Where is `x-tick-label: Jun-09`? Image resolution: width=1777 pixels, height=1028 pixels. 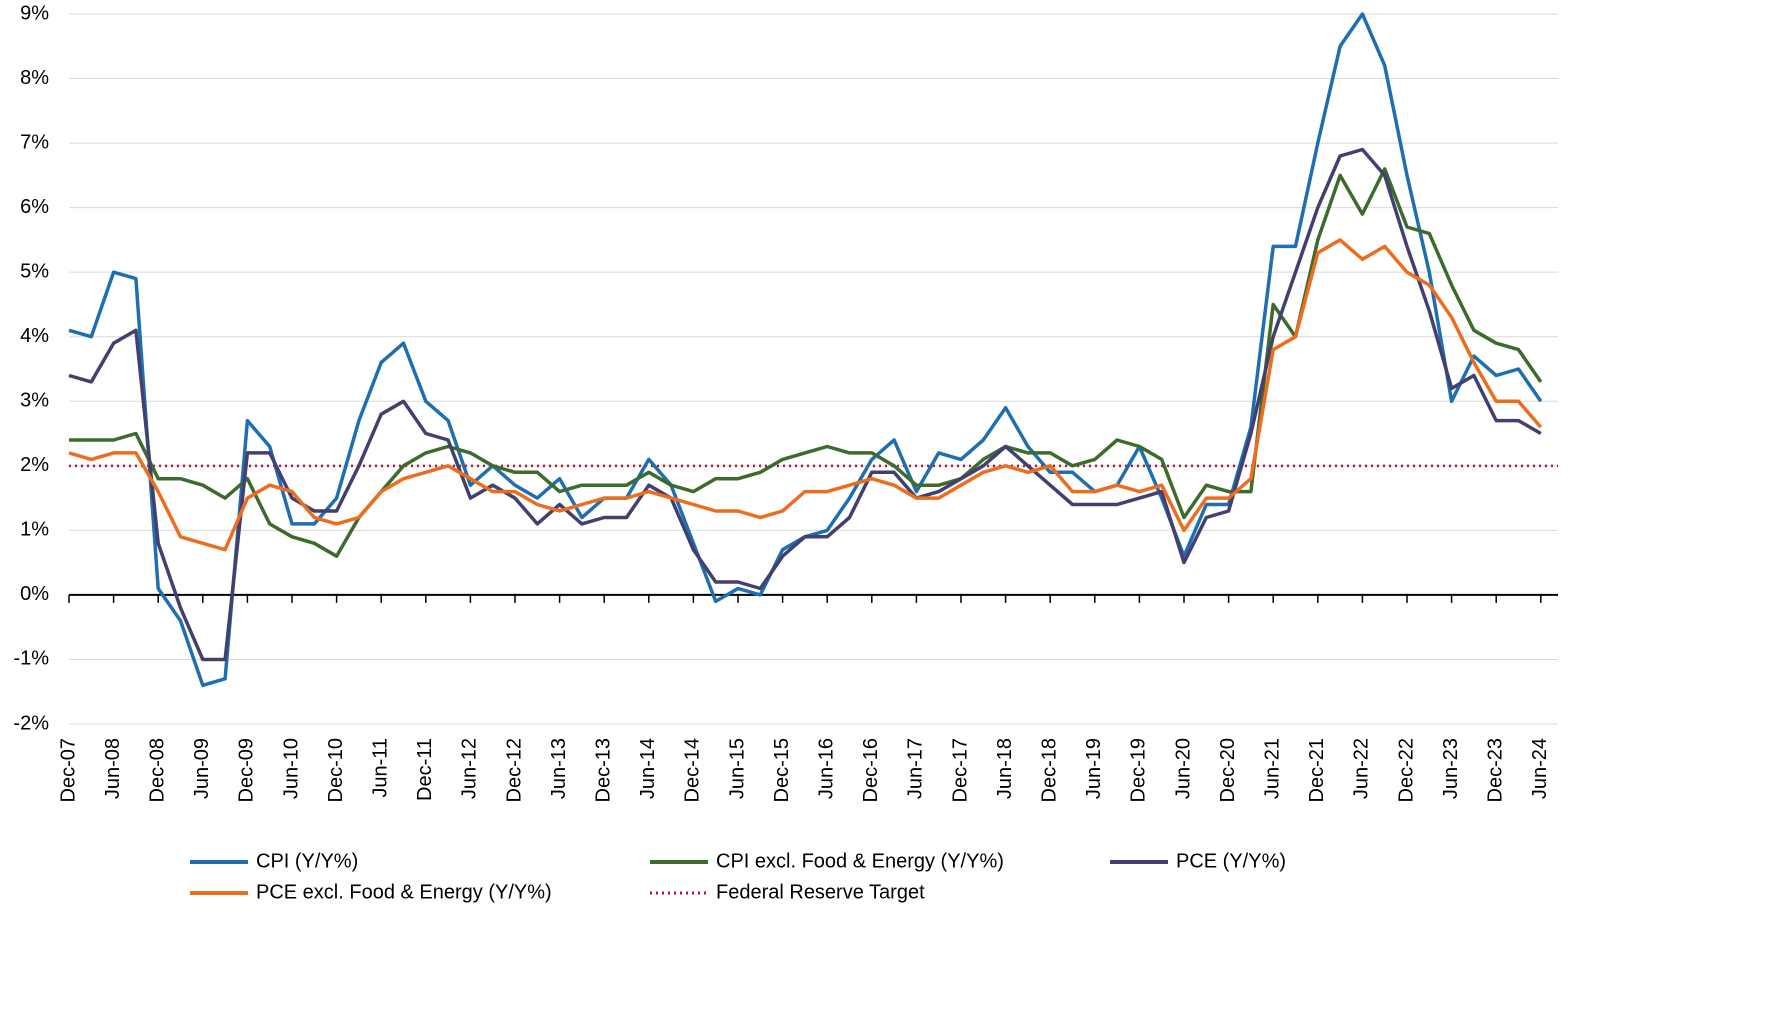 x-tick-label: Jun-09 is located at coordinates (202, 768).